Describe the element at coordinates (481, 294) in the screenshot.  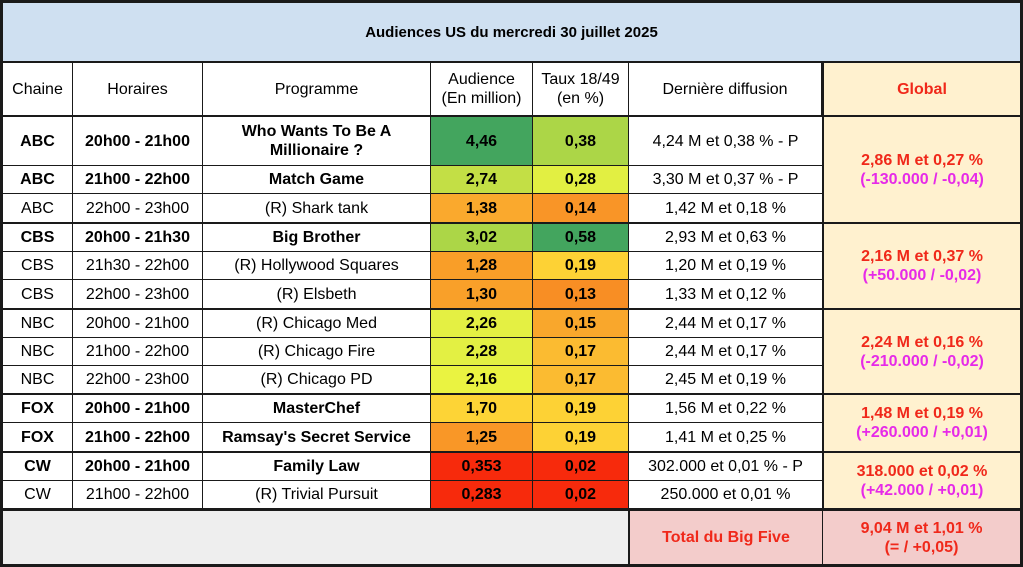
I see `cell-audience: 1,30` at that location.